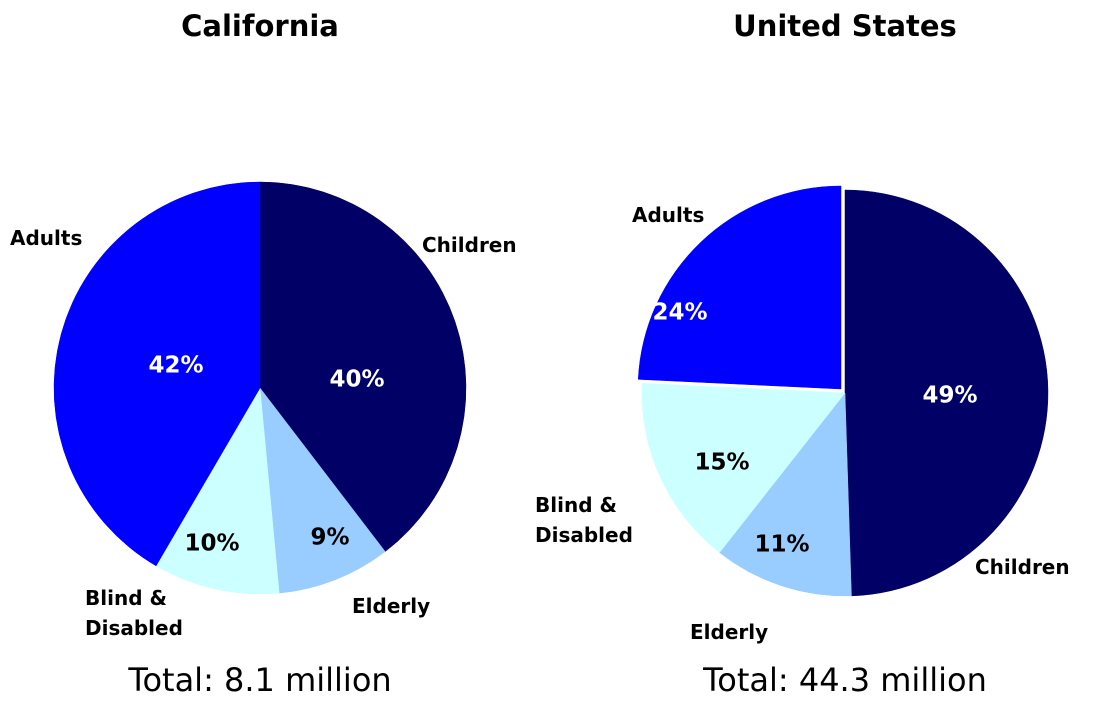 This screenshot has width=1105, height=717. What do you see at coordinates (844, 680) in the screenshot?
I see `chart-subtitle: Total: 44.3 million` at bounding box center [844, 680].